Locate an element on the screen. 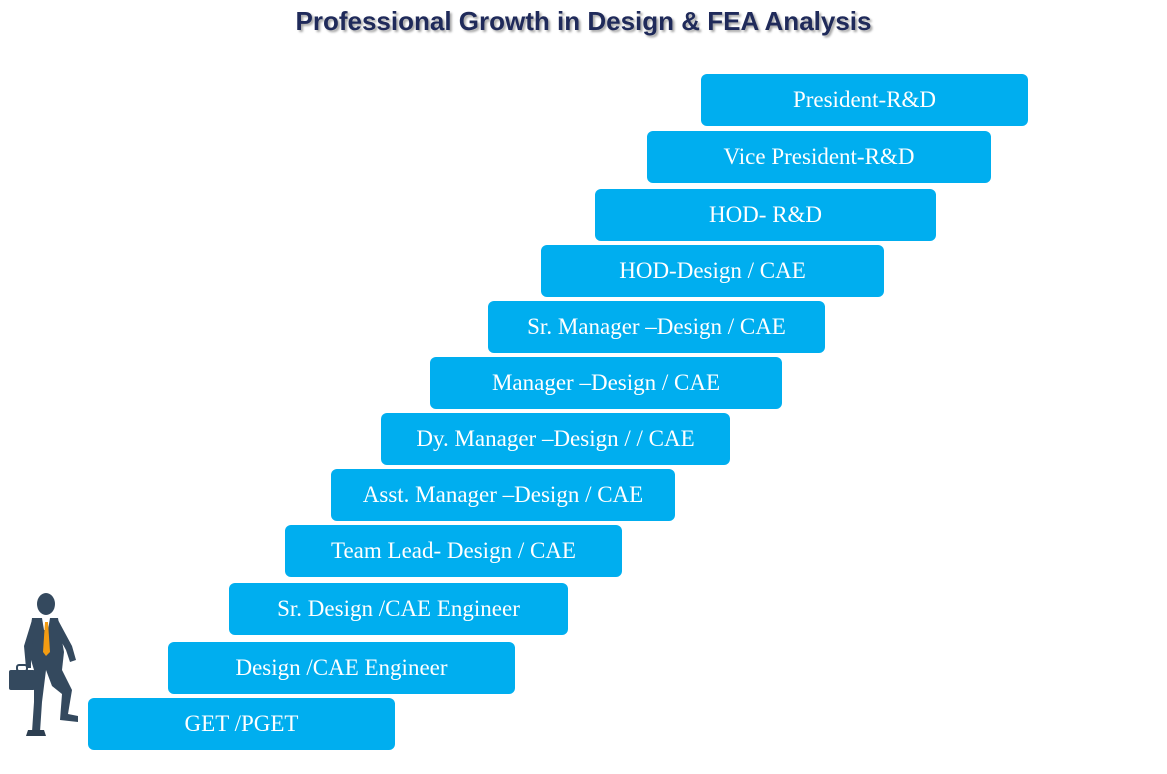  step-2-design-cae-engineer: Design /CAE Engineer is located at coordinates (341, 668).